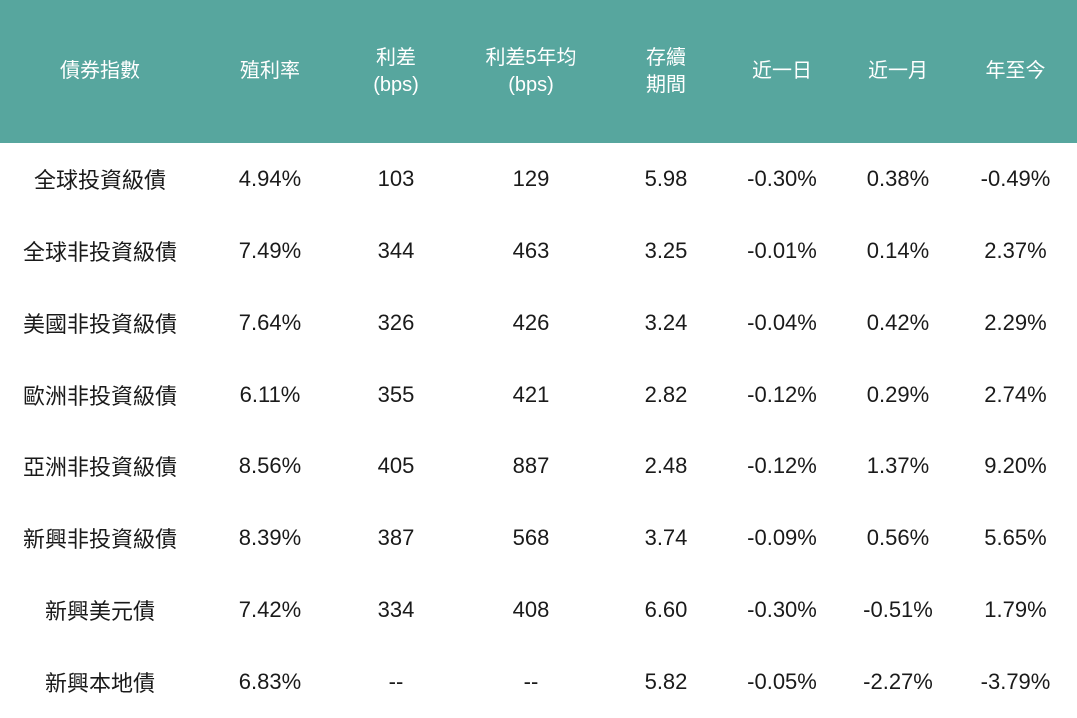  I want to click on cell-yield: 6.83%, so click(270, 682).